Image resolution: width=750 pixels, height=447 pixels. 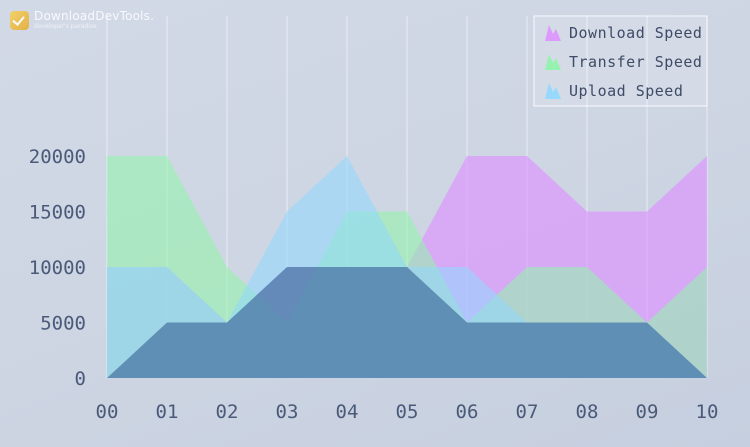 I want to click on y-tick-label: 10000, so click(x=57, y=268).